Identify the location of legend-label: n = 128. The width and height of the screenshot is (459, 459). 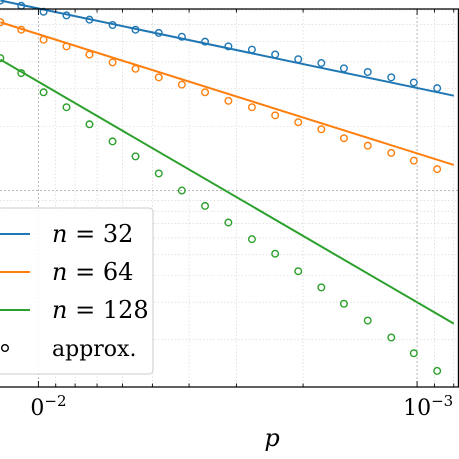
(100, 310).